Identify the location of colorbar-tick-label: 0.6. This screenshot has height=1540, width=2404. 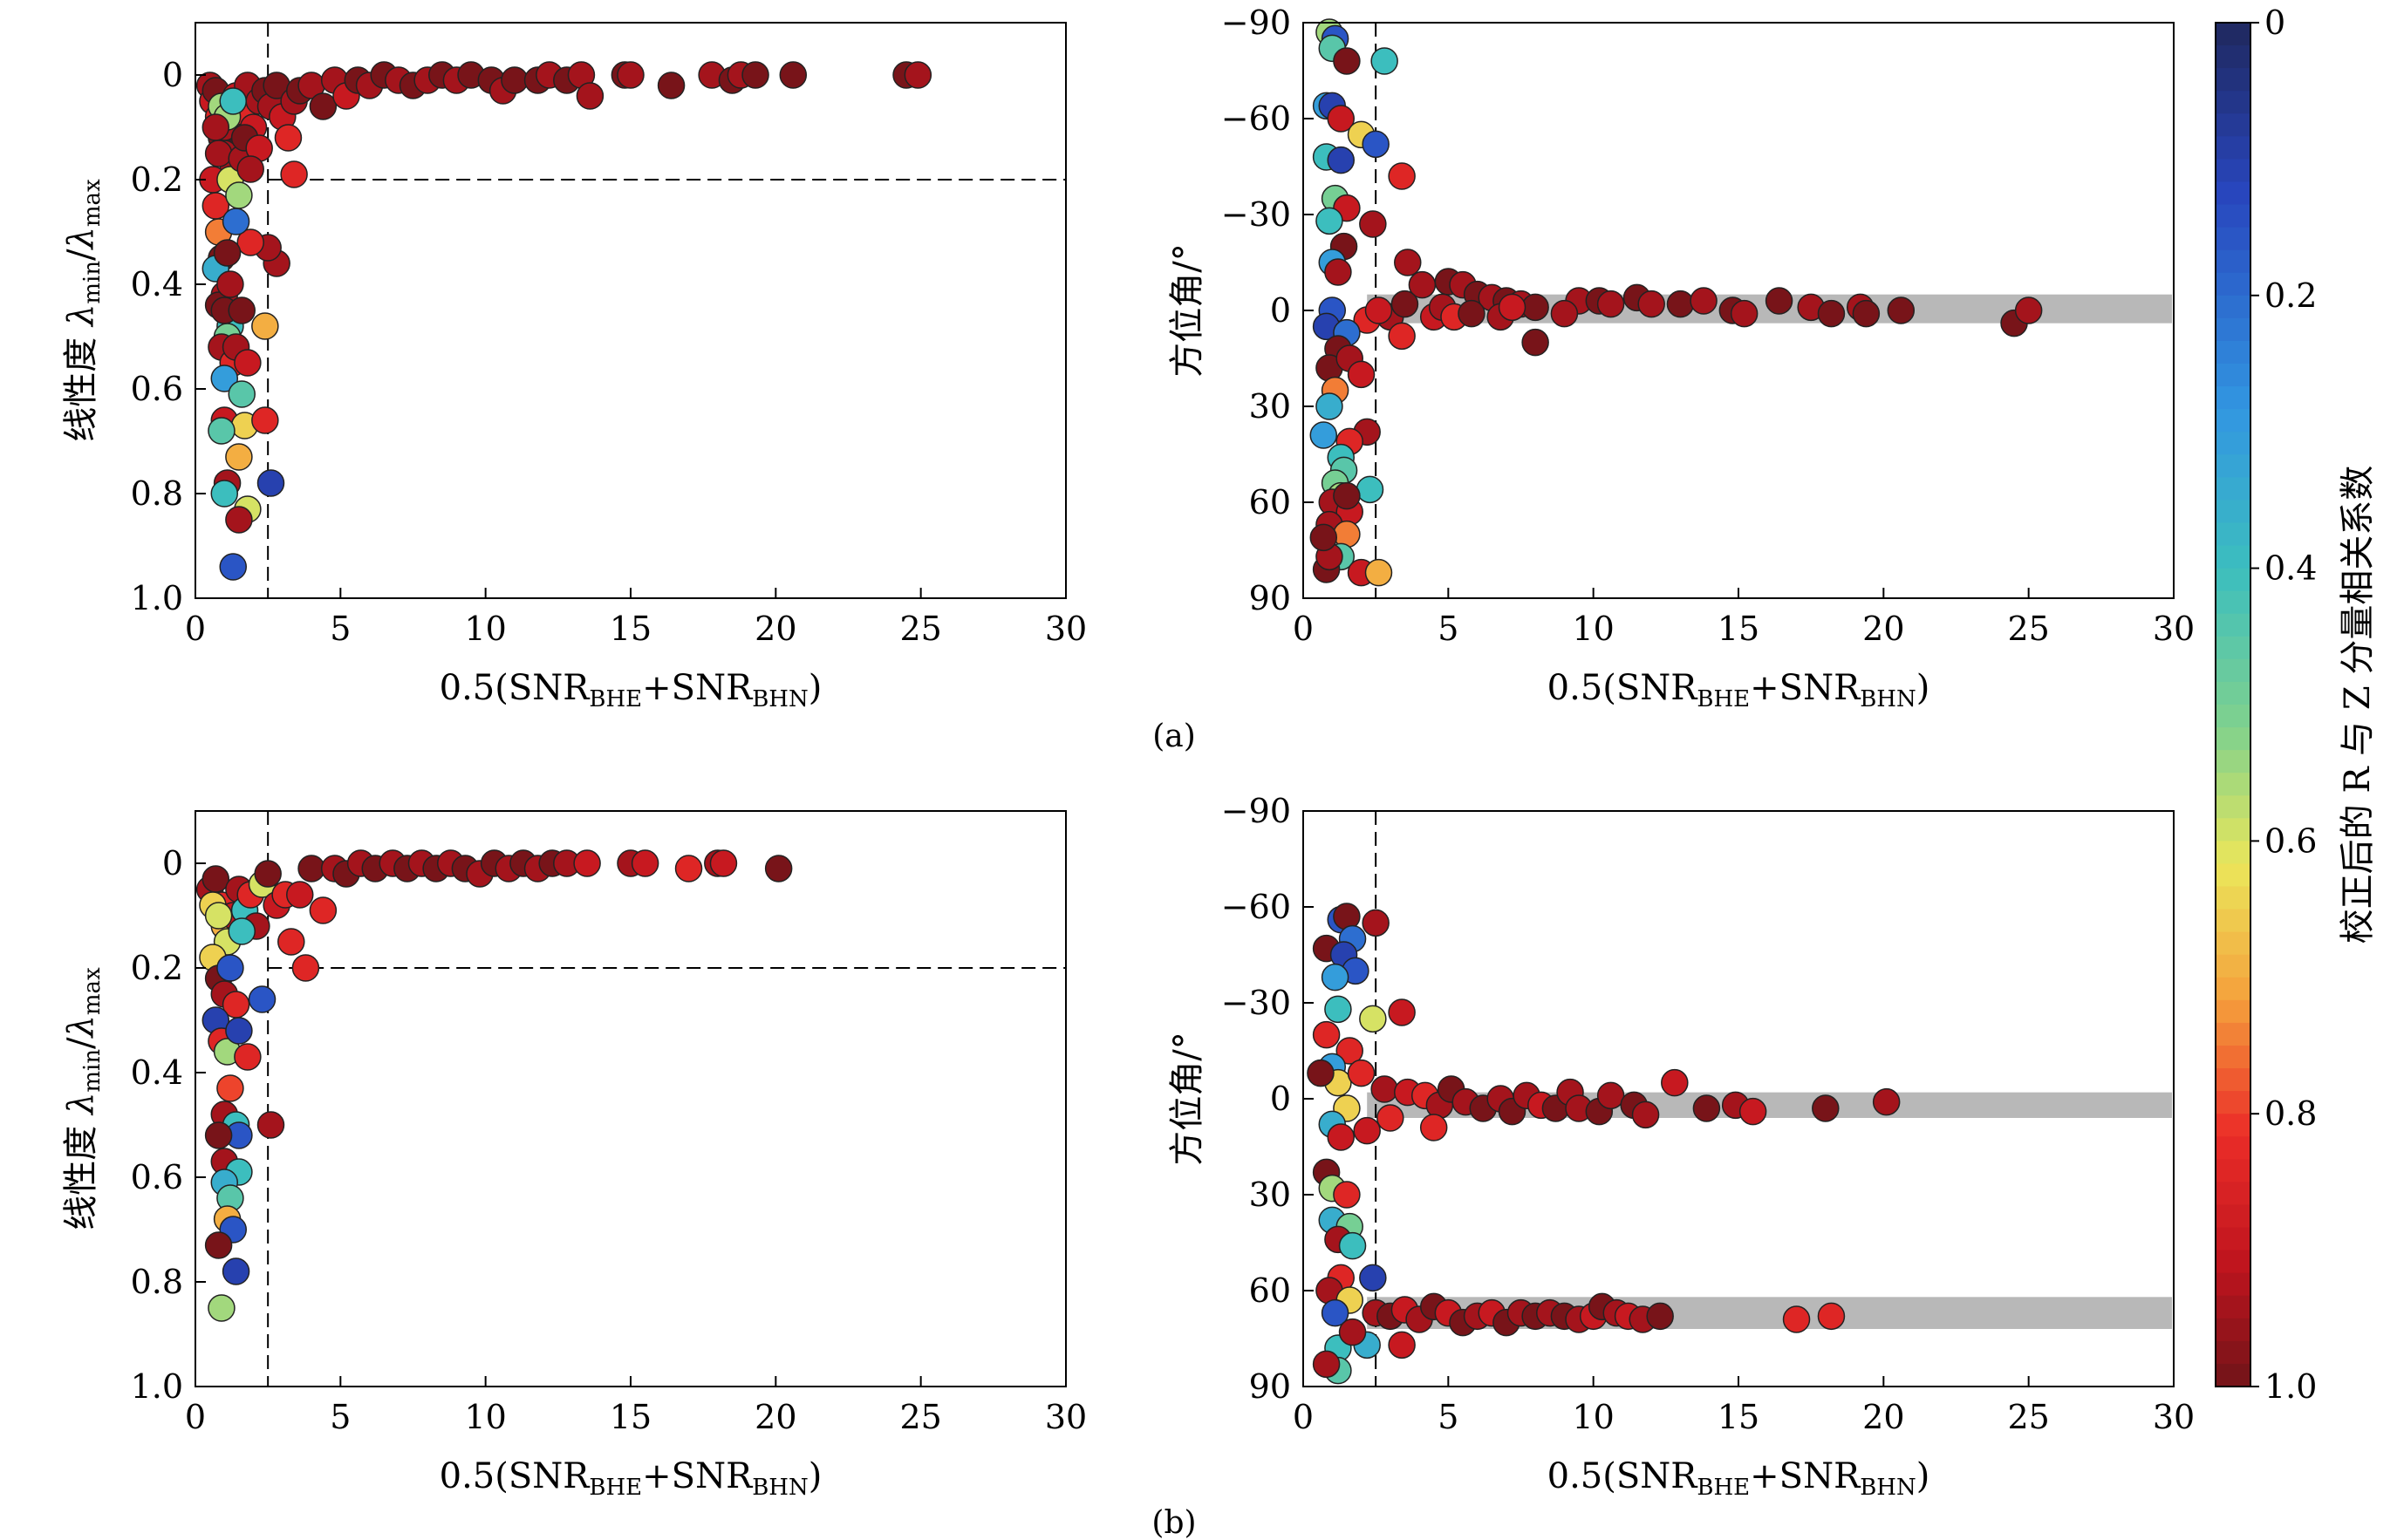
(2291, 841).